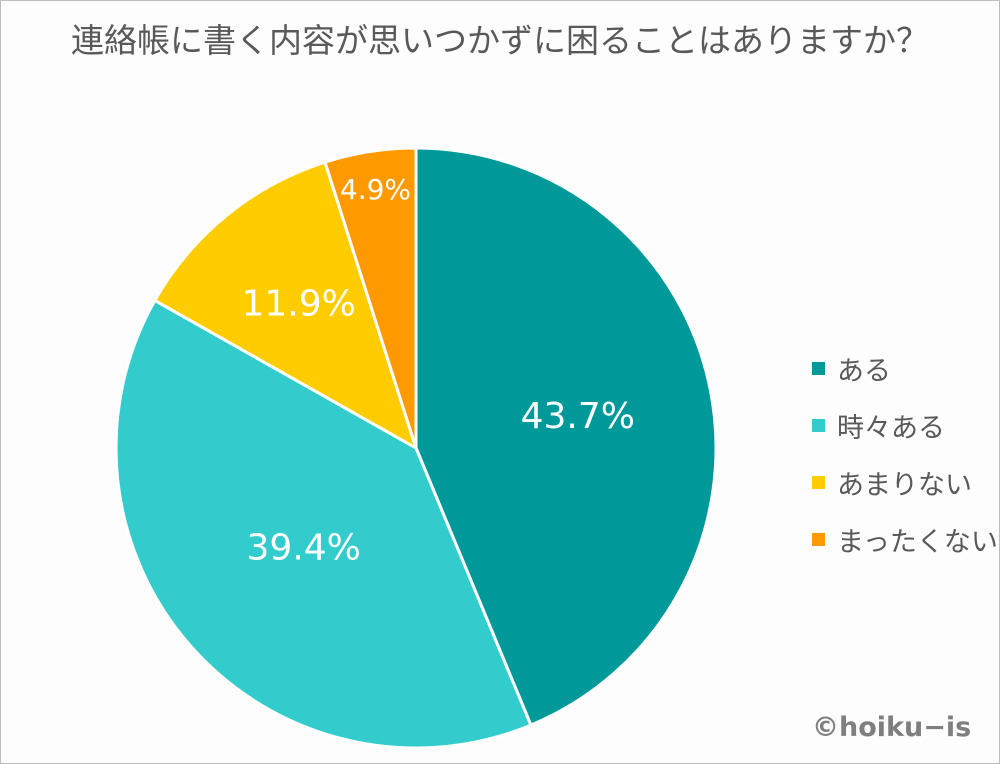 This screenshot has height=764, width=1000. What do you see at coordinates (304, 547) in the screenshot?
I see `slice-value-label: 39.4%` at bounding box center [304, 547].